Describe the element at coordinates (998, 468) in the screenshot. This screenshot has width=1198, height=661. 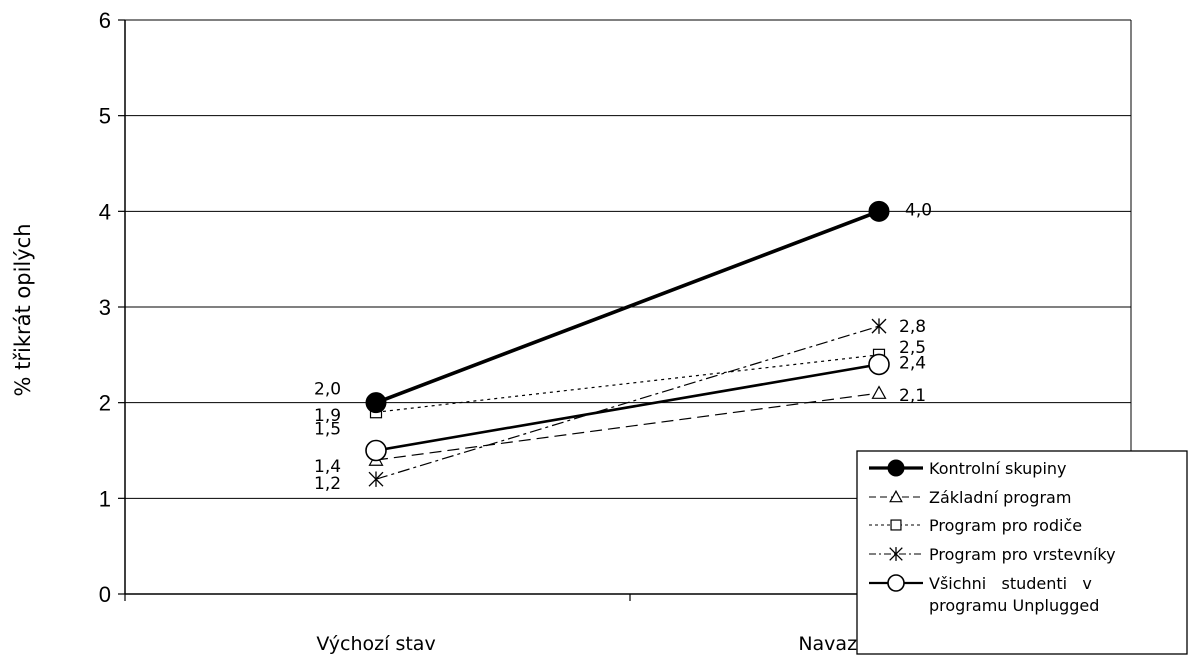
I see `legend-label: Kontrolní skupiny` at that location.